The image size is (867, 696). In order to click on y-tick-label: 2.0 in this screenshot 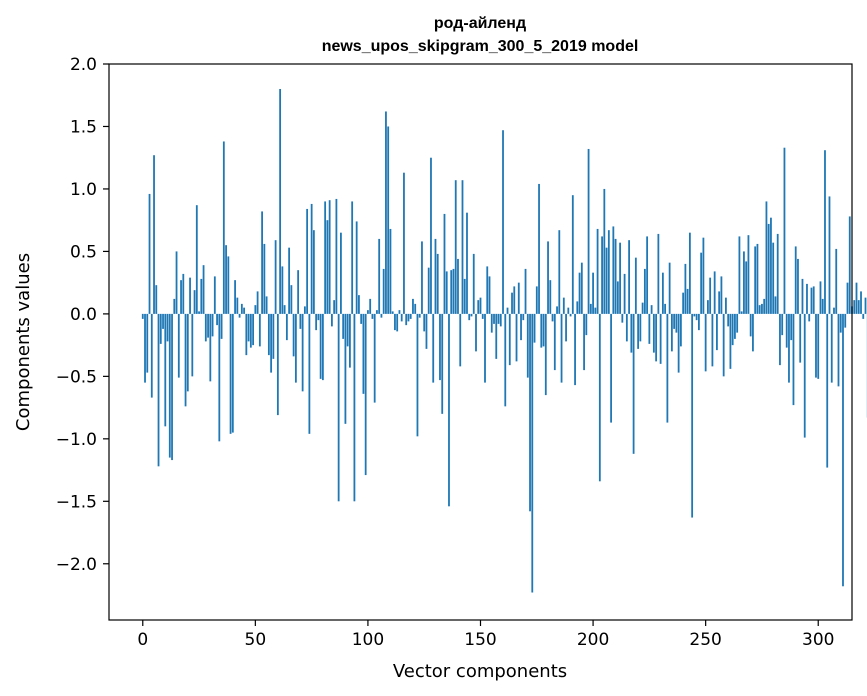, I will do `click(83, 65)`.